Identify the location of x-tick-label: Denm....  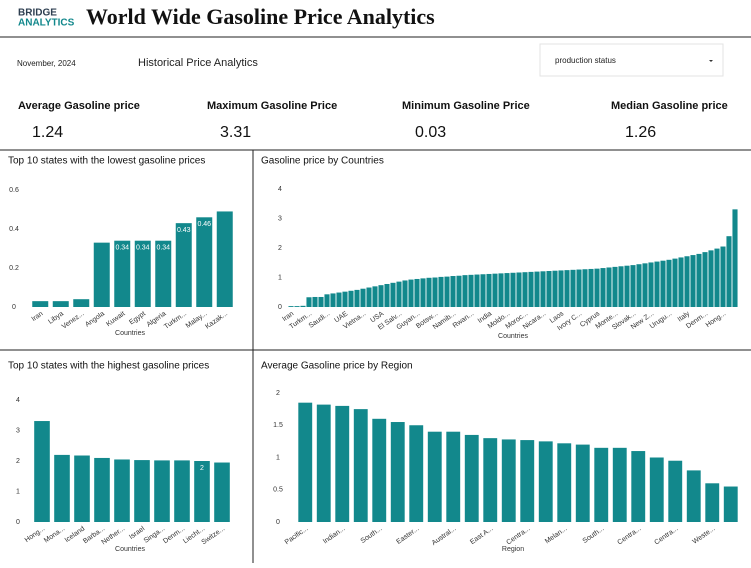
(174, 535).